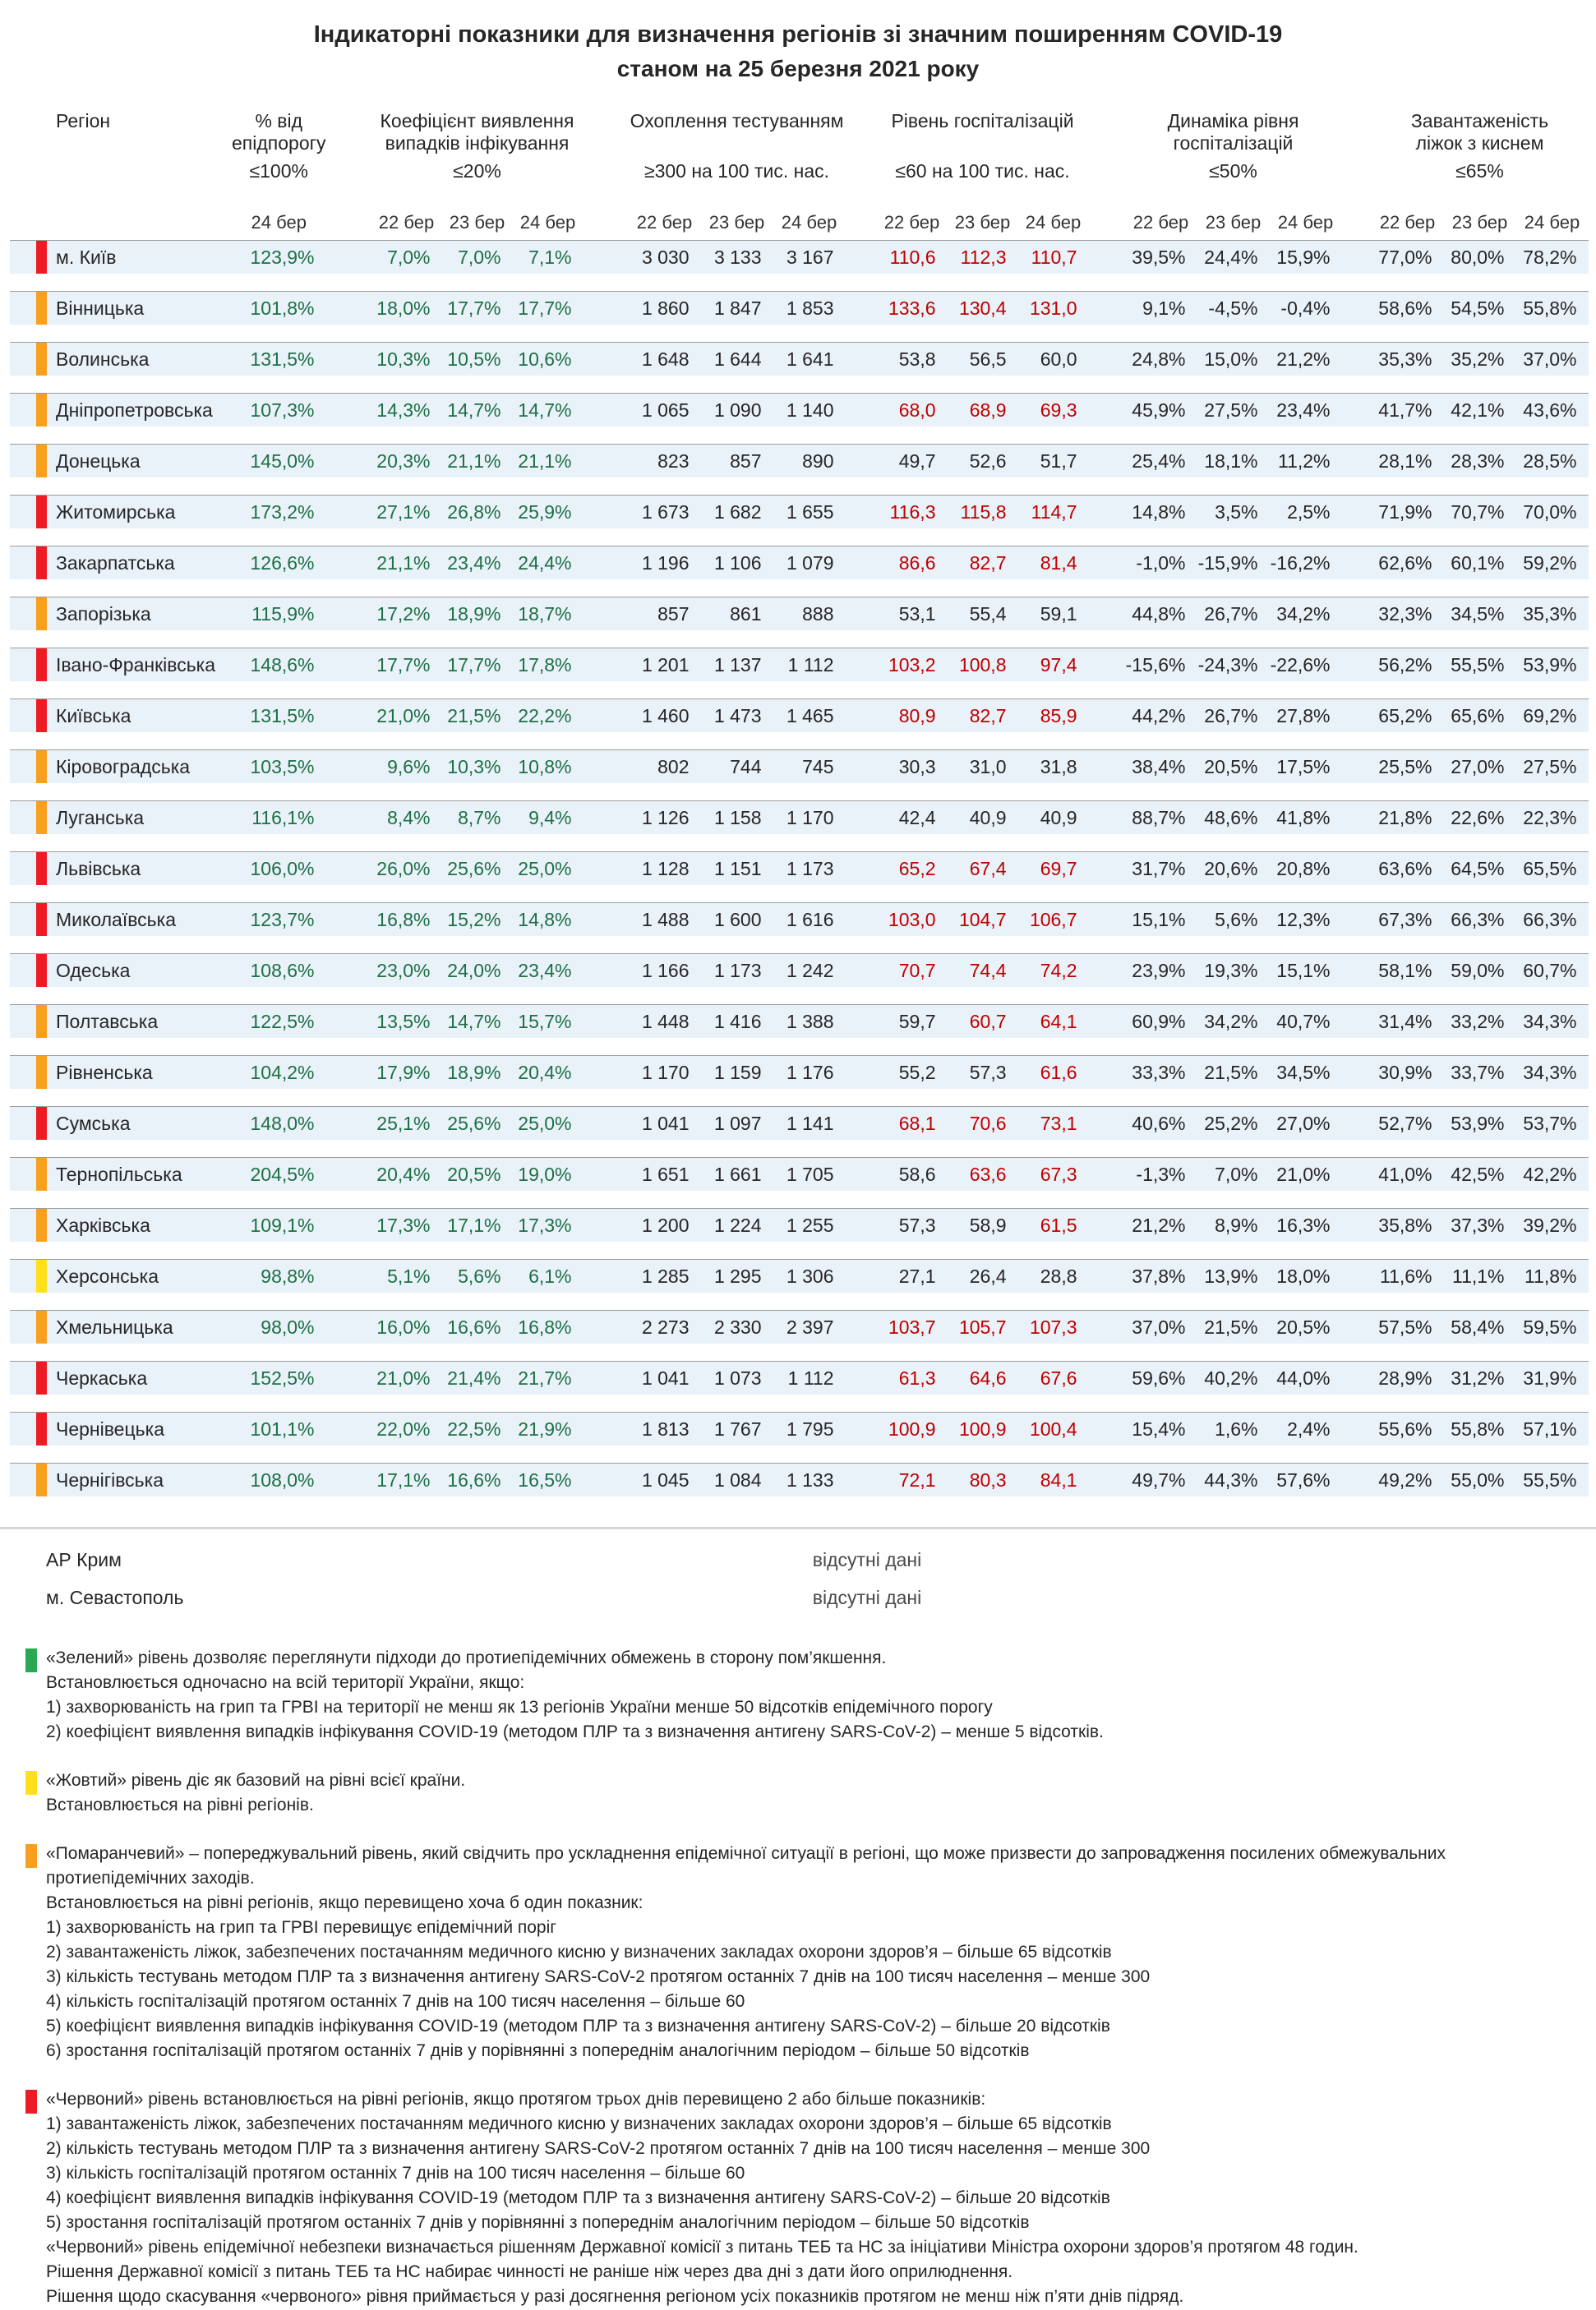  I want to click on region-cell: Київська, so click(121, 715).